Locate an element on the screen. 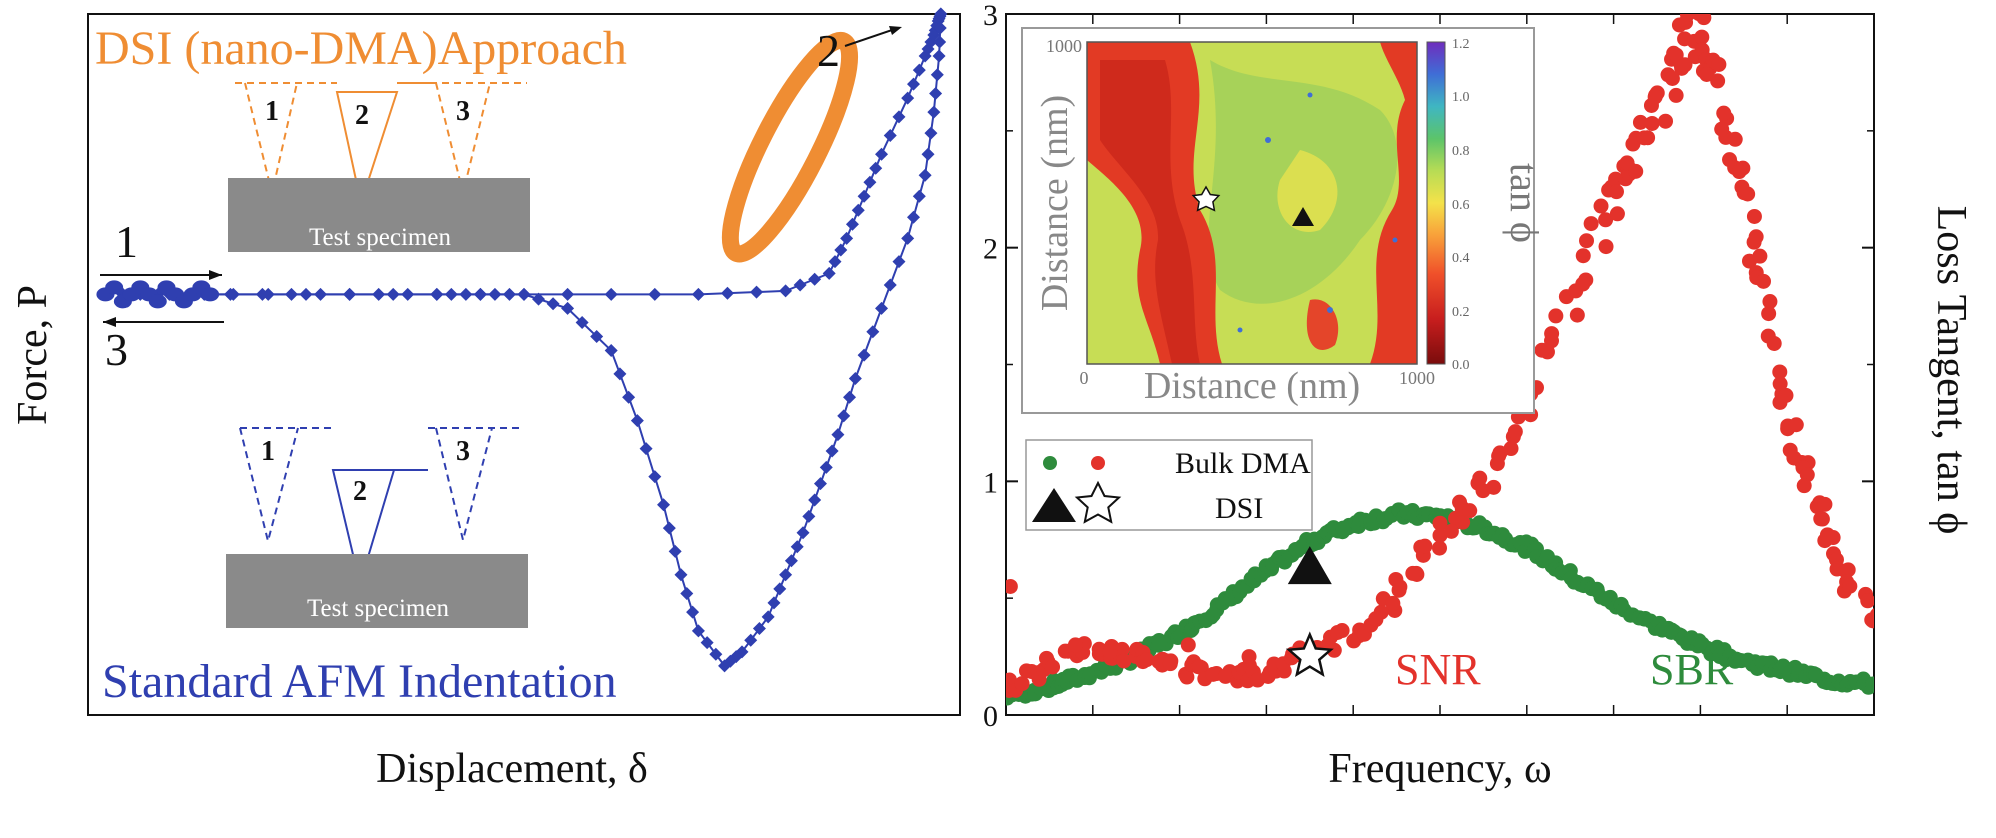 Image resolution: width=1996 pixels, height=838 pixels. dsi-tip-2-label: 2 is located at coordinates (362, 115).